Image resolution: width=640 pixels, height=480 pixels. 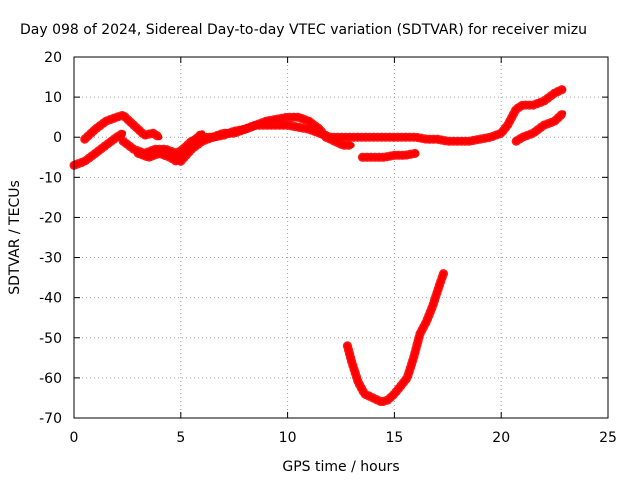 What do you see at coordinates (394, 438) in the screenshot?
I see `x-tick-label: 15` at bounding box center [394, 438].